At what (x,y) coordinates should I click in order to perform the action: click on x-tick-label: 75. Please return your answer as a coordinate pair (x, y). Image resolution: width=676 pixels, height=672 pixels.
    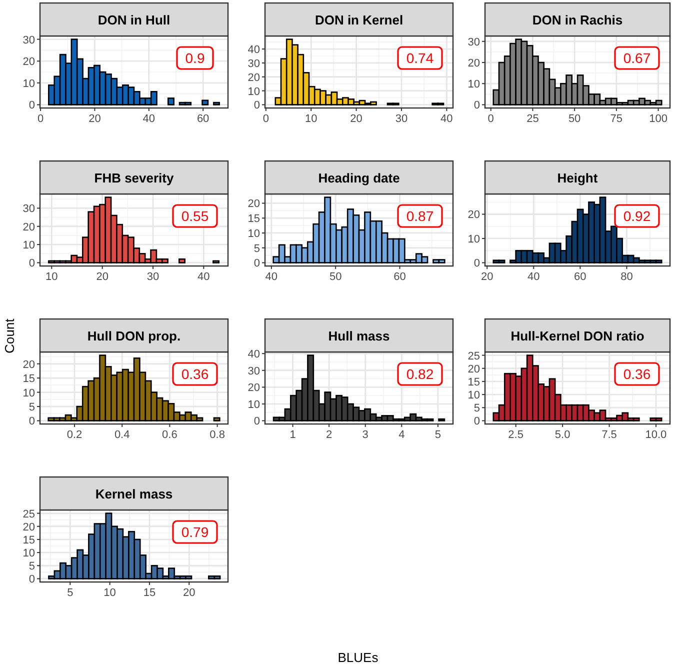
    Looking at the image, I should click on (616, 119).